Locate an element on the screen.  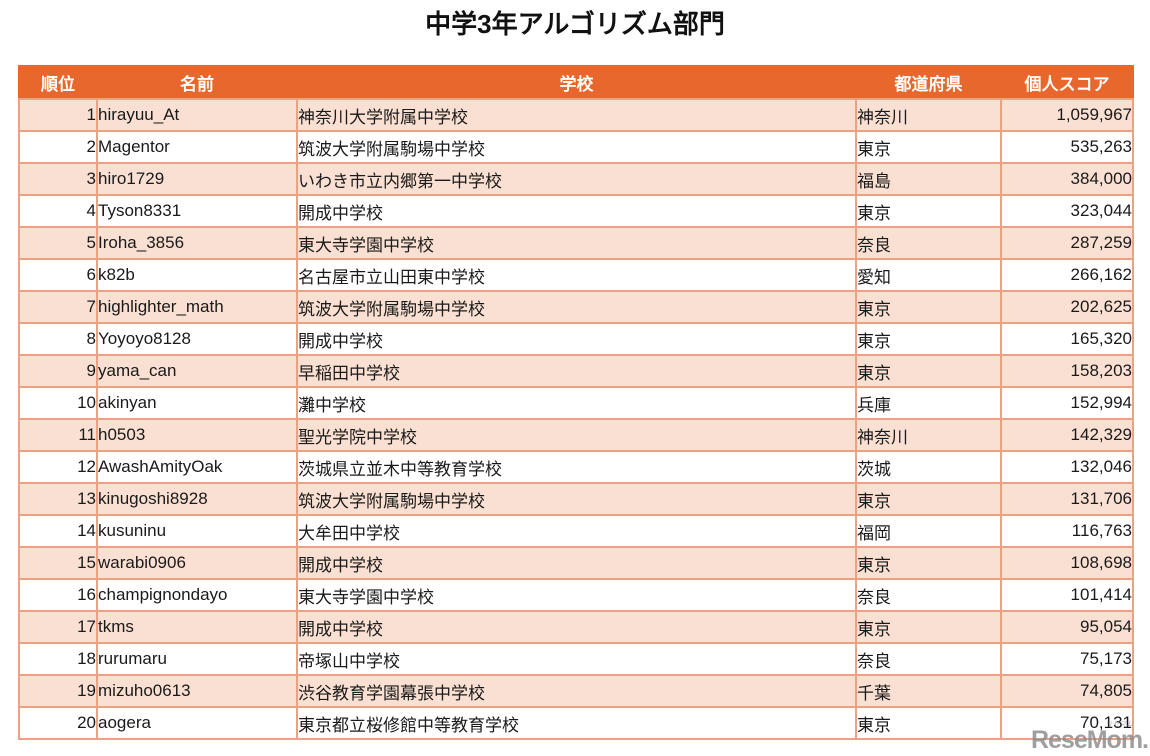
cell-name: Magentor is located at coordinates (197, 147).